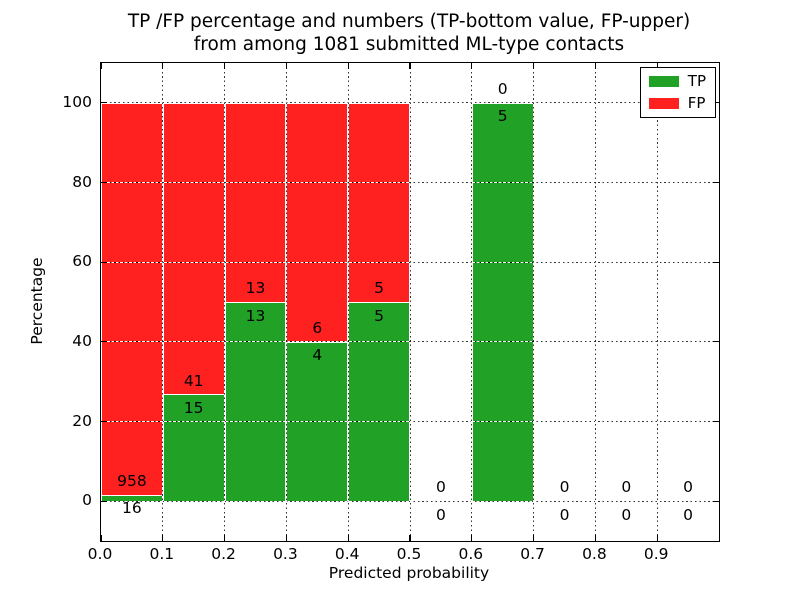 The height and width of the screenshot is (600, 800). What do you see at coordinates (255, 315) in the screenshot?
I see `bar-count-label-tp: 13` at bounding box center [255, 315].